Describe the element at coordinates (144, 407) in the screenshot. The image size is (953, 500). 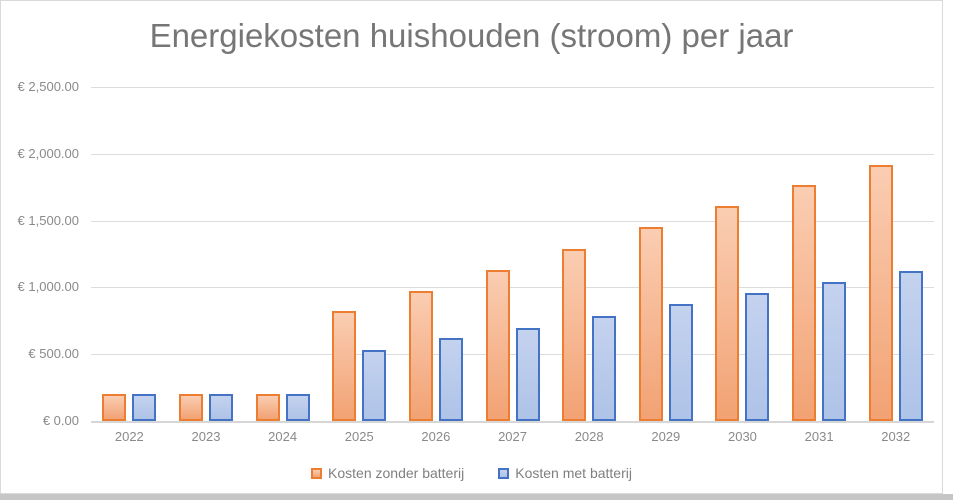
I see `bar-kosten-met-batterij-2022` at that location.